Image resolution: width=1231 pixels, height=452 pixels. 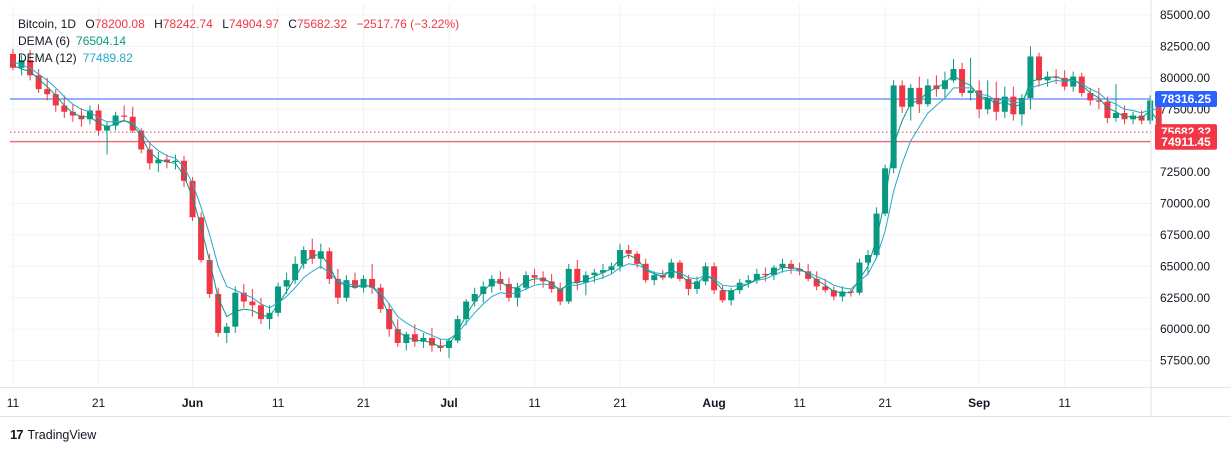 What do you see at coordinates (238, 58) in the screenshot?
I see `dema12-row: DEMA (12) 77489.82` at bounding box center [238, 58].